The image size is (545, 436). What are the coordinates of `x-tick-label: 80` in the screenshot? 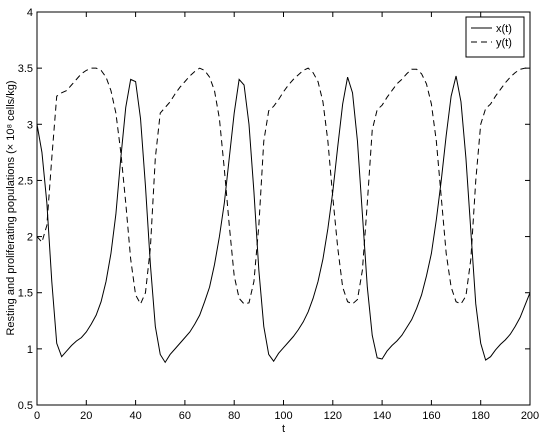 It's located at (234, 416).